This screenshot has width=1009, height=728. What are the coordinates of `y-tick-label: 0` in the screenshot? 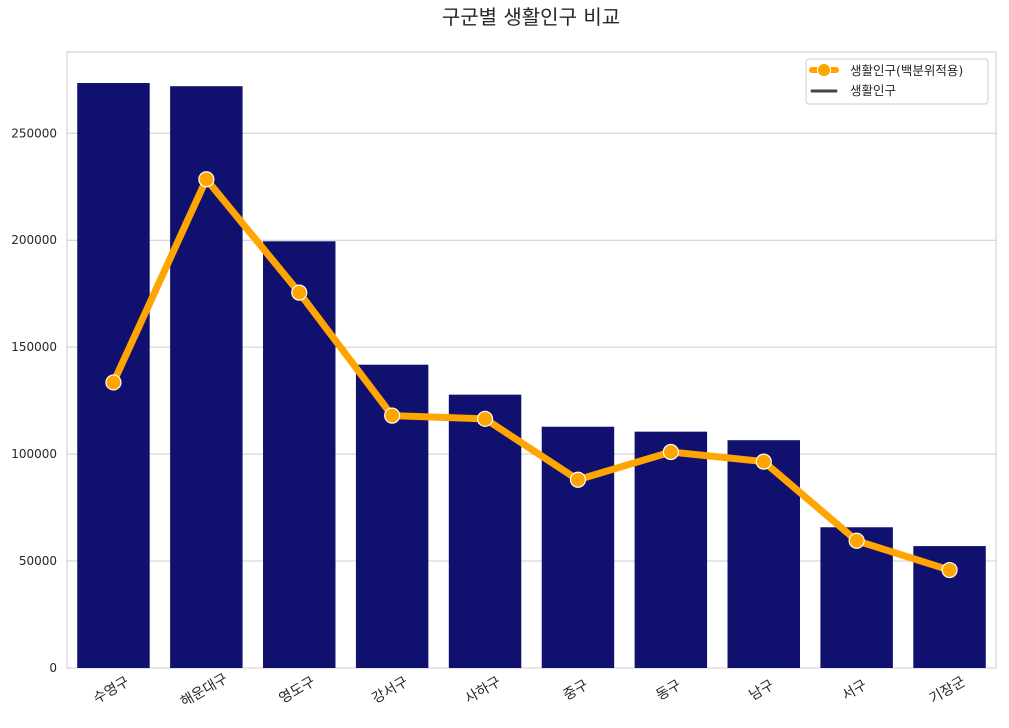 It's located at (53, 668).